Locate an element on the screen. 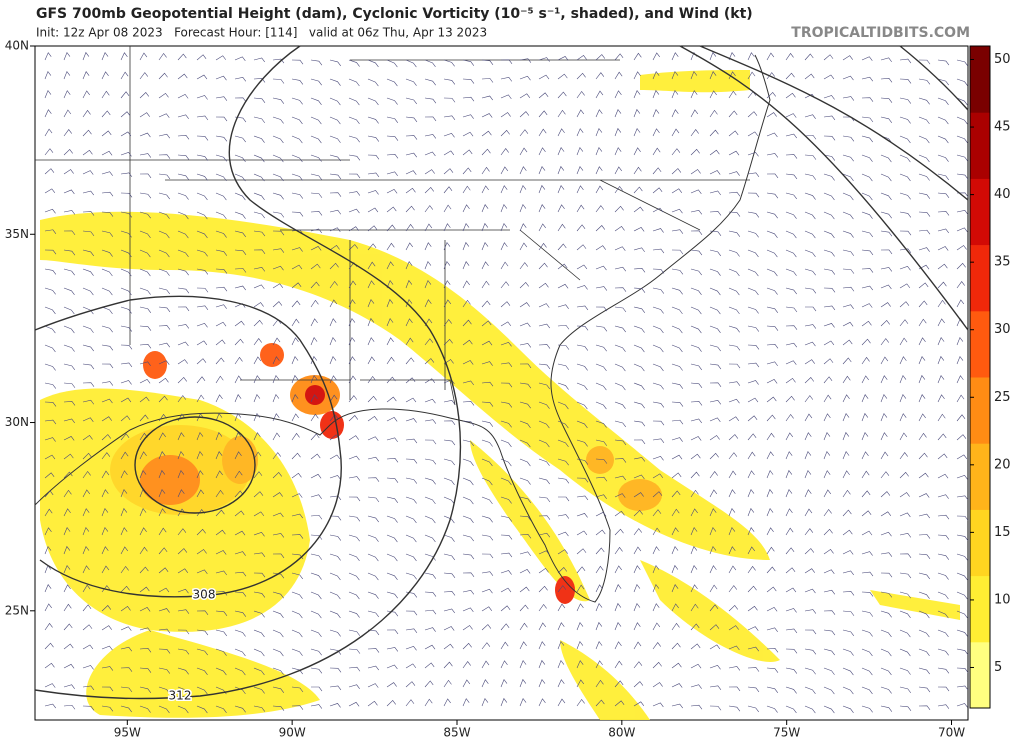 The height and width of the screenshot is (742, 1024). colorbar-tick-label: 50 is located at coordinates (1002, 59).